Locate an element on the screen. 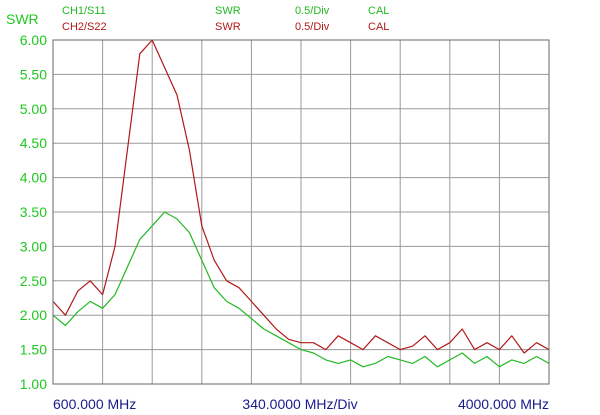  y-tick-label: 5.50 is located at coordinates (33, 74).